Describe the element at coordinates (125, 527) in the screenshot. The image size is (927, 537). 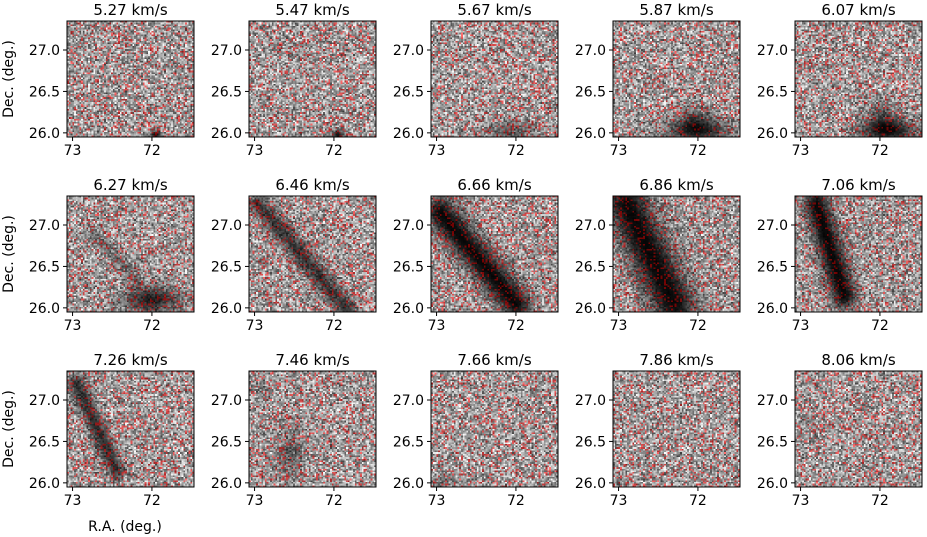
I see `x-axis-label: R.A. (deg.)` at that location.